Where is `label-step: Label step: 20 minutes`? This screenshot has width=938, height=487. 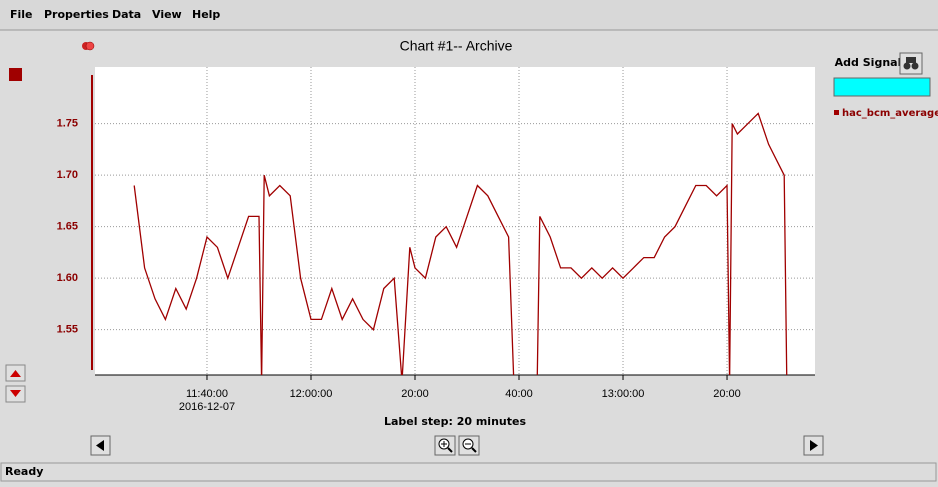
label-step: Label step: 20 minutes is located at coordinates (455, 421).